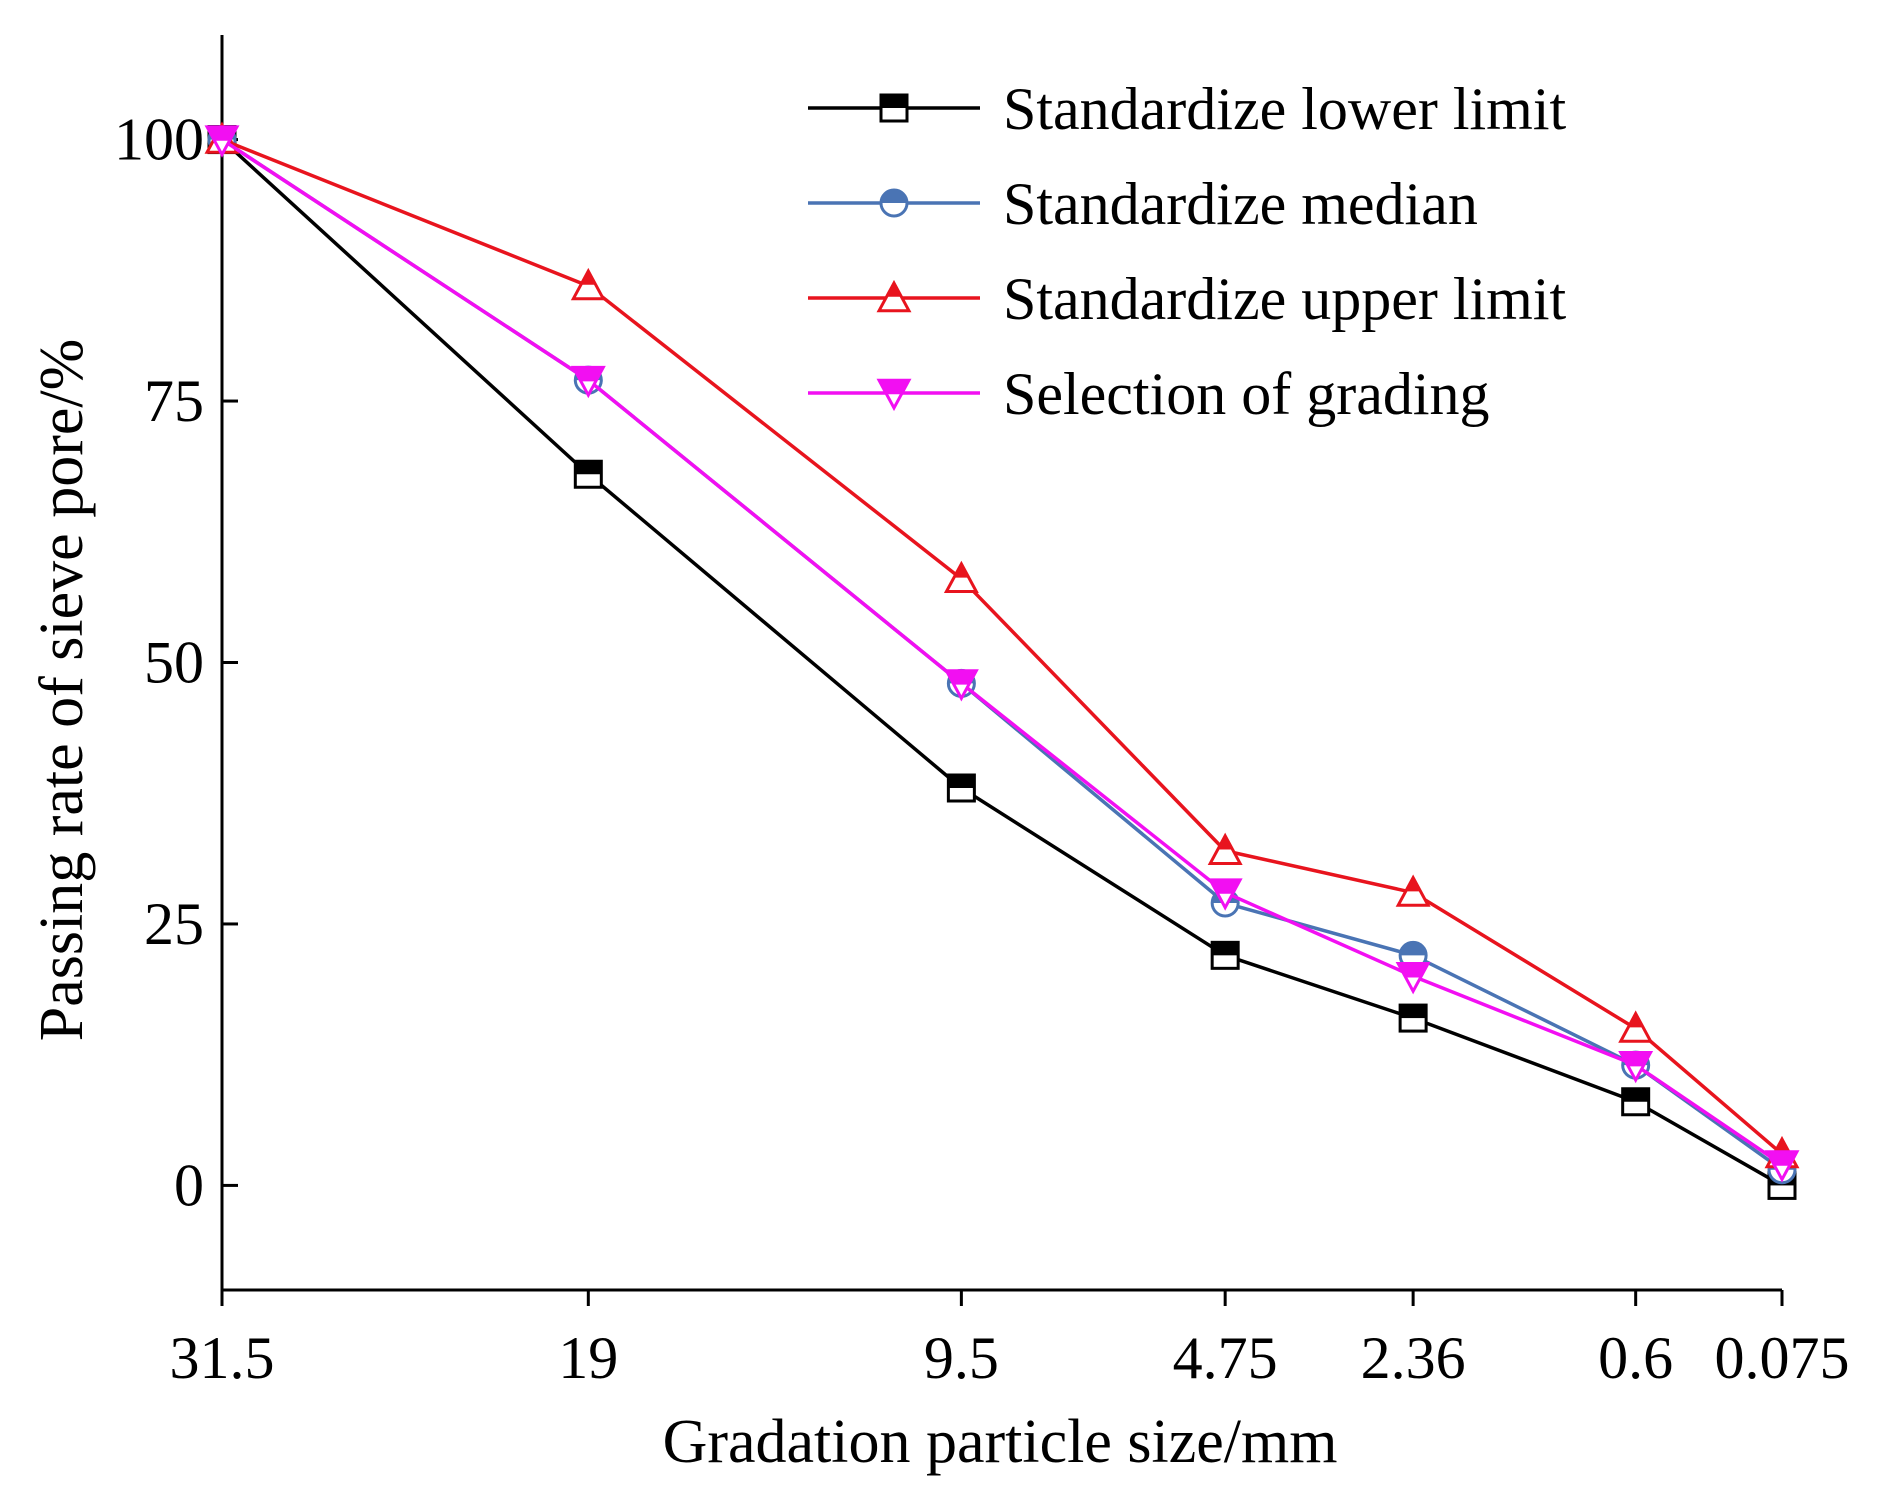  What do you see at coordinates (1635, 1358) in the screenshot?
I see `x-tick-label: 0.6` at bounding box center [1635, 1358].